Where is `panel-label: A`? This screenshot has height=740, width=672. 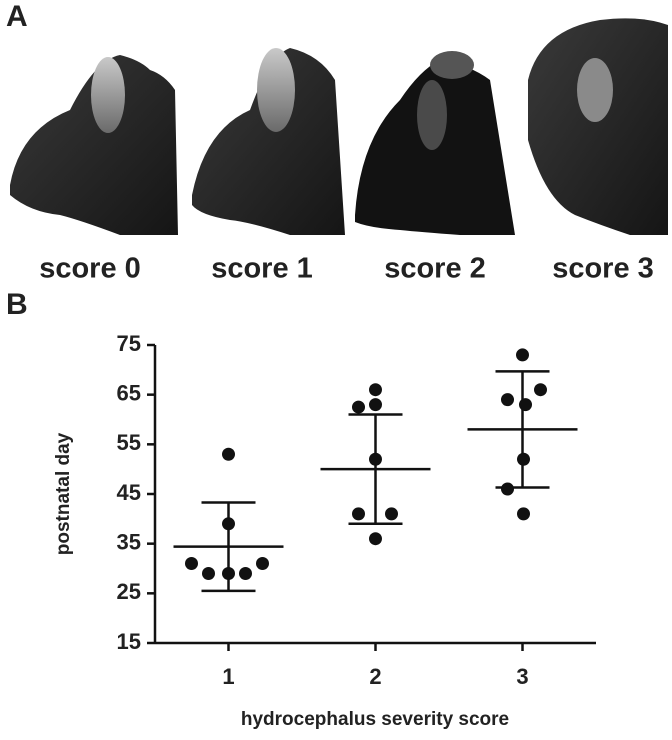 panel-label: A is located at coordinates (17, 16).